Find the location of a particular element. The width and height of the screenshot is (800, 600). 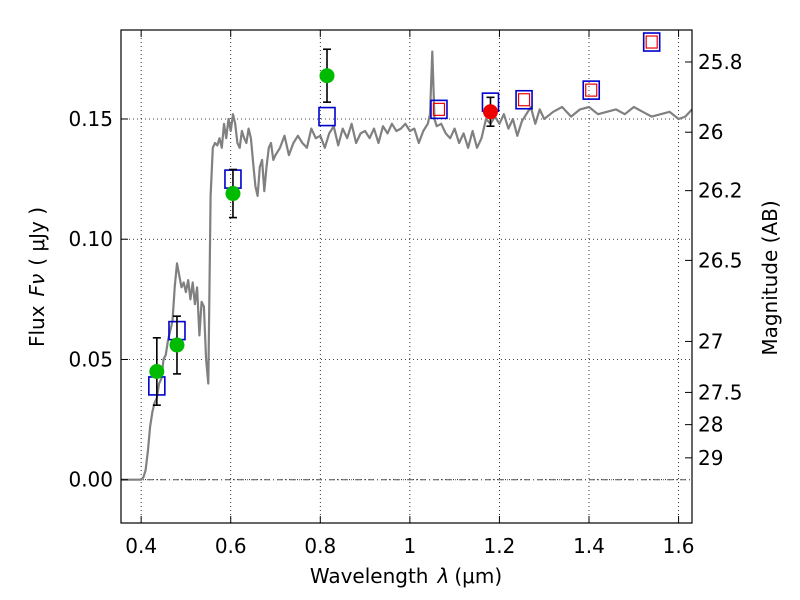

y-tick-label: 0.10 is located at coordinates (90, 239).